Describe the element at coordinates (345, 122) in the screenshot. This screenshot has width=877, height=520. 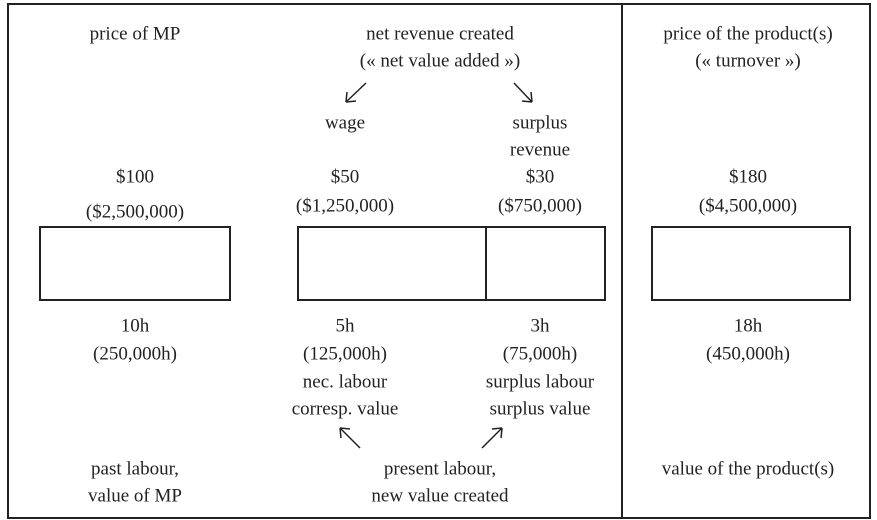
I see `label: wage` at that location.